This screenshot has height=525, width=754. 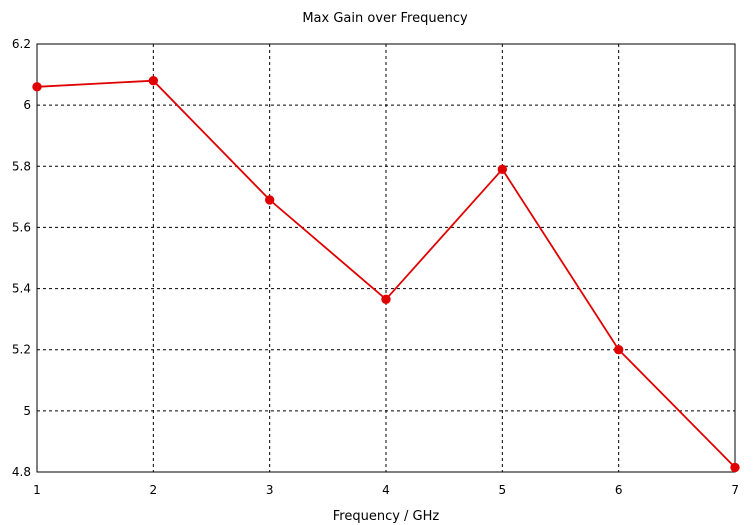 I want to click on x-tick-label: 7, so click(x=735, y=490).